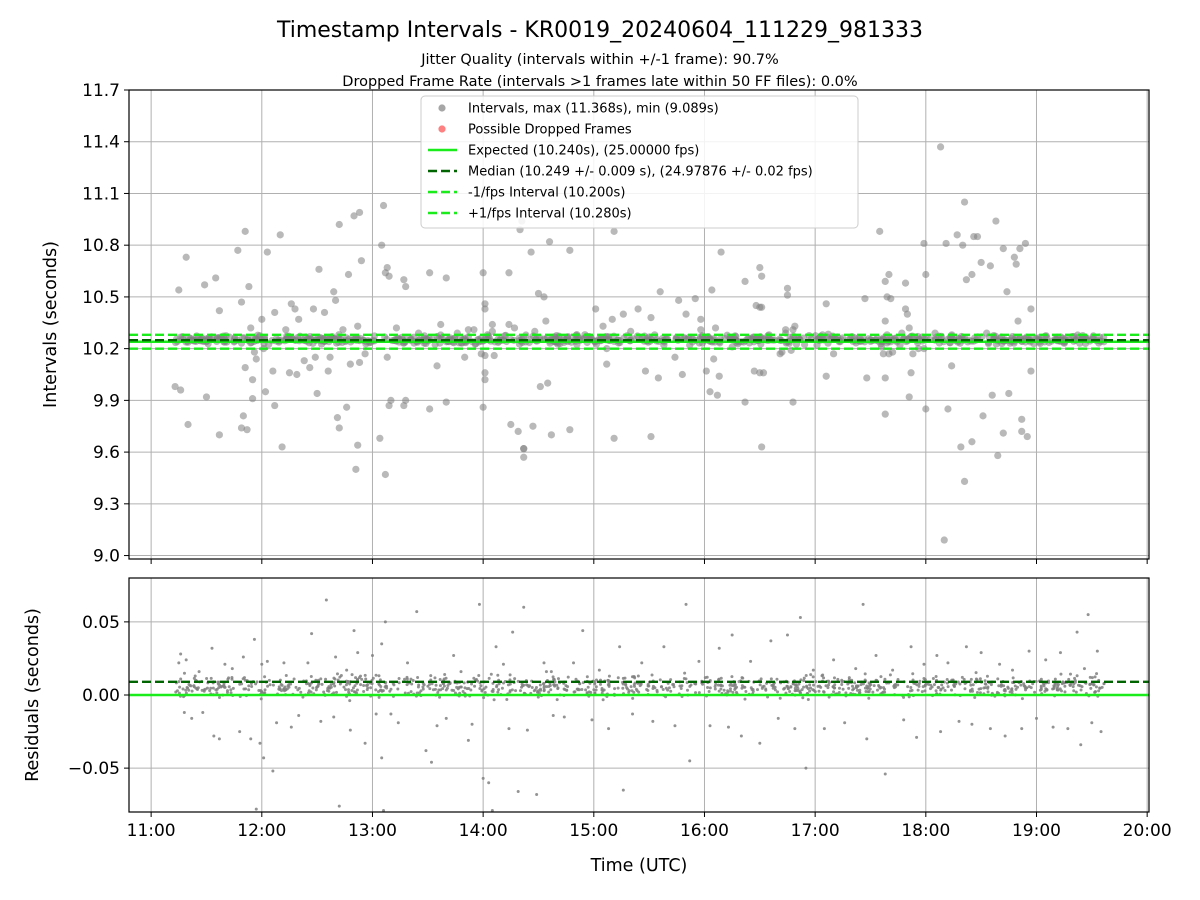  Describe the element at coordinates (261, 831) in the screenshot. I see `x-tick-label: 12:00` at that location.